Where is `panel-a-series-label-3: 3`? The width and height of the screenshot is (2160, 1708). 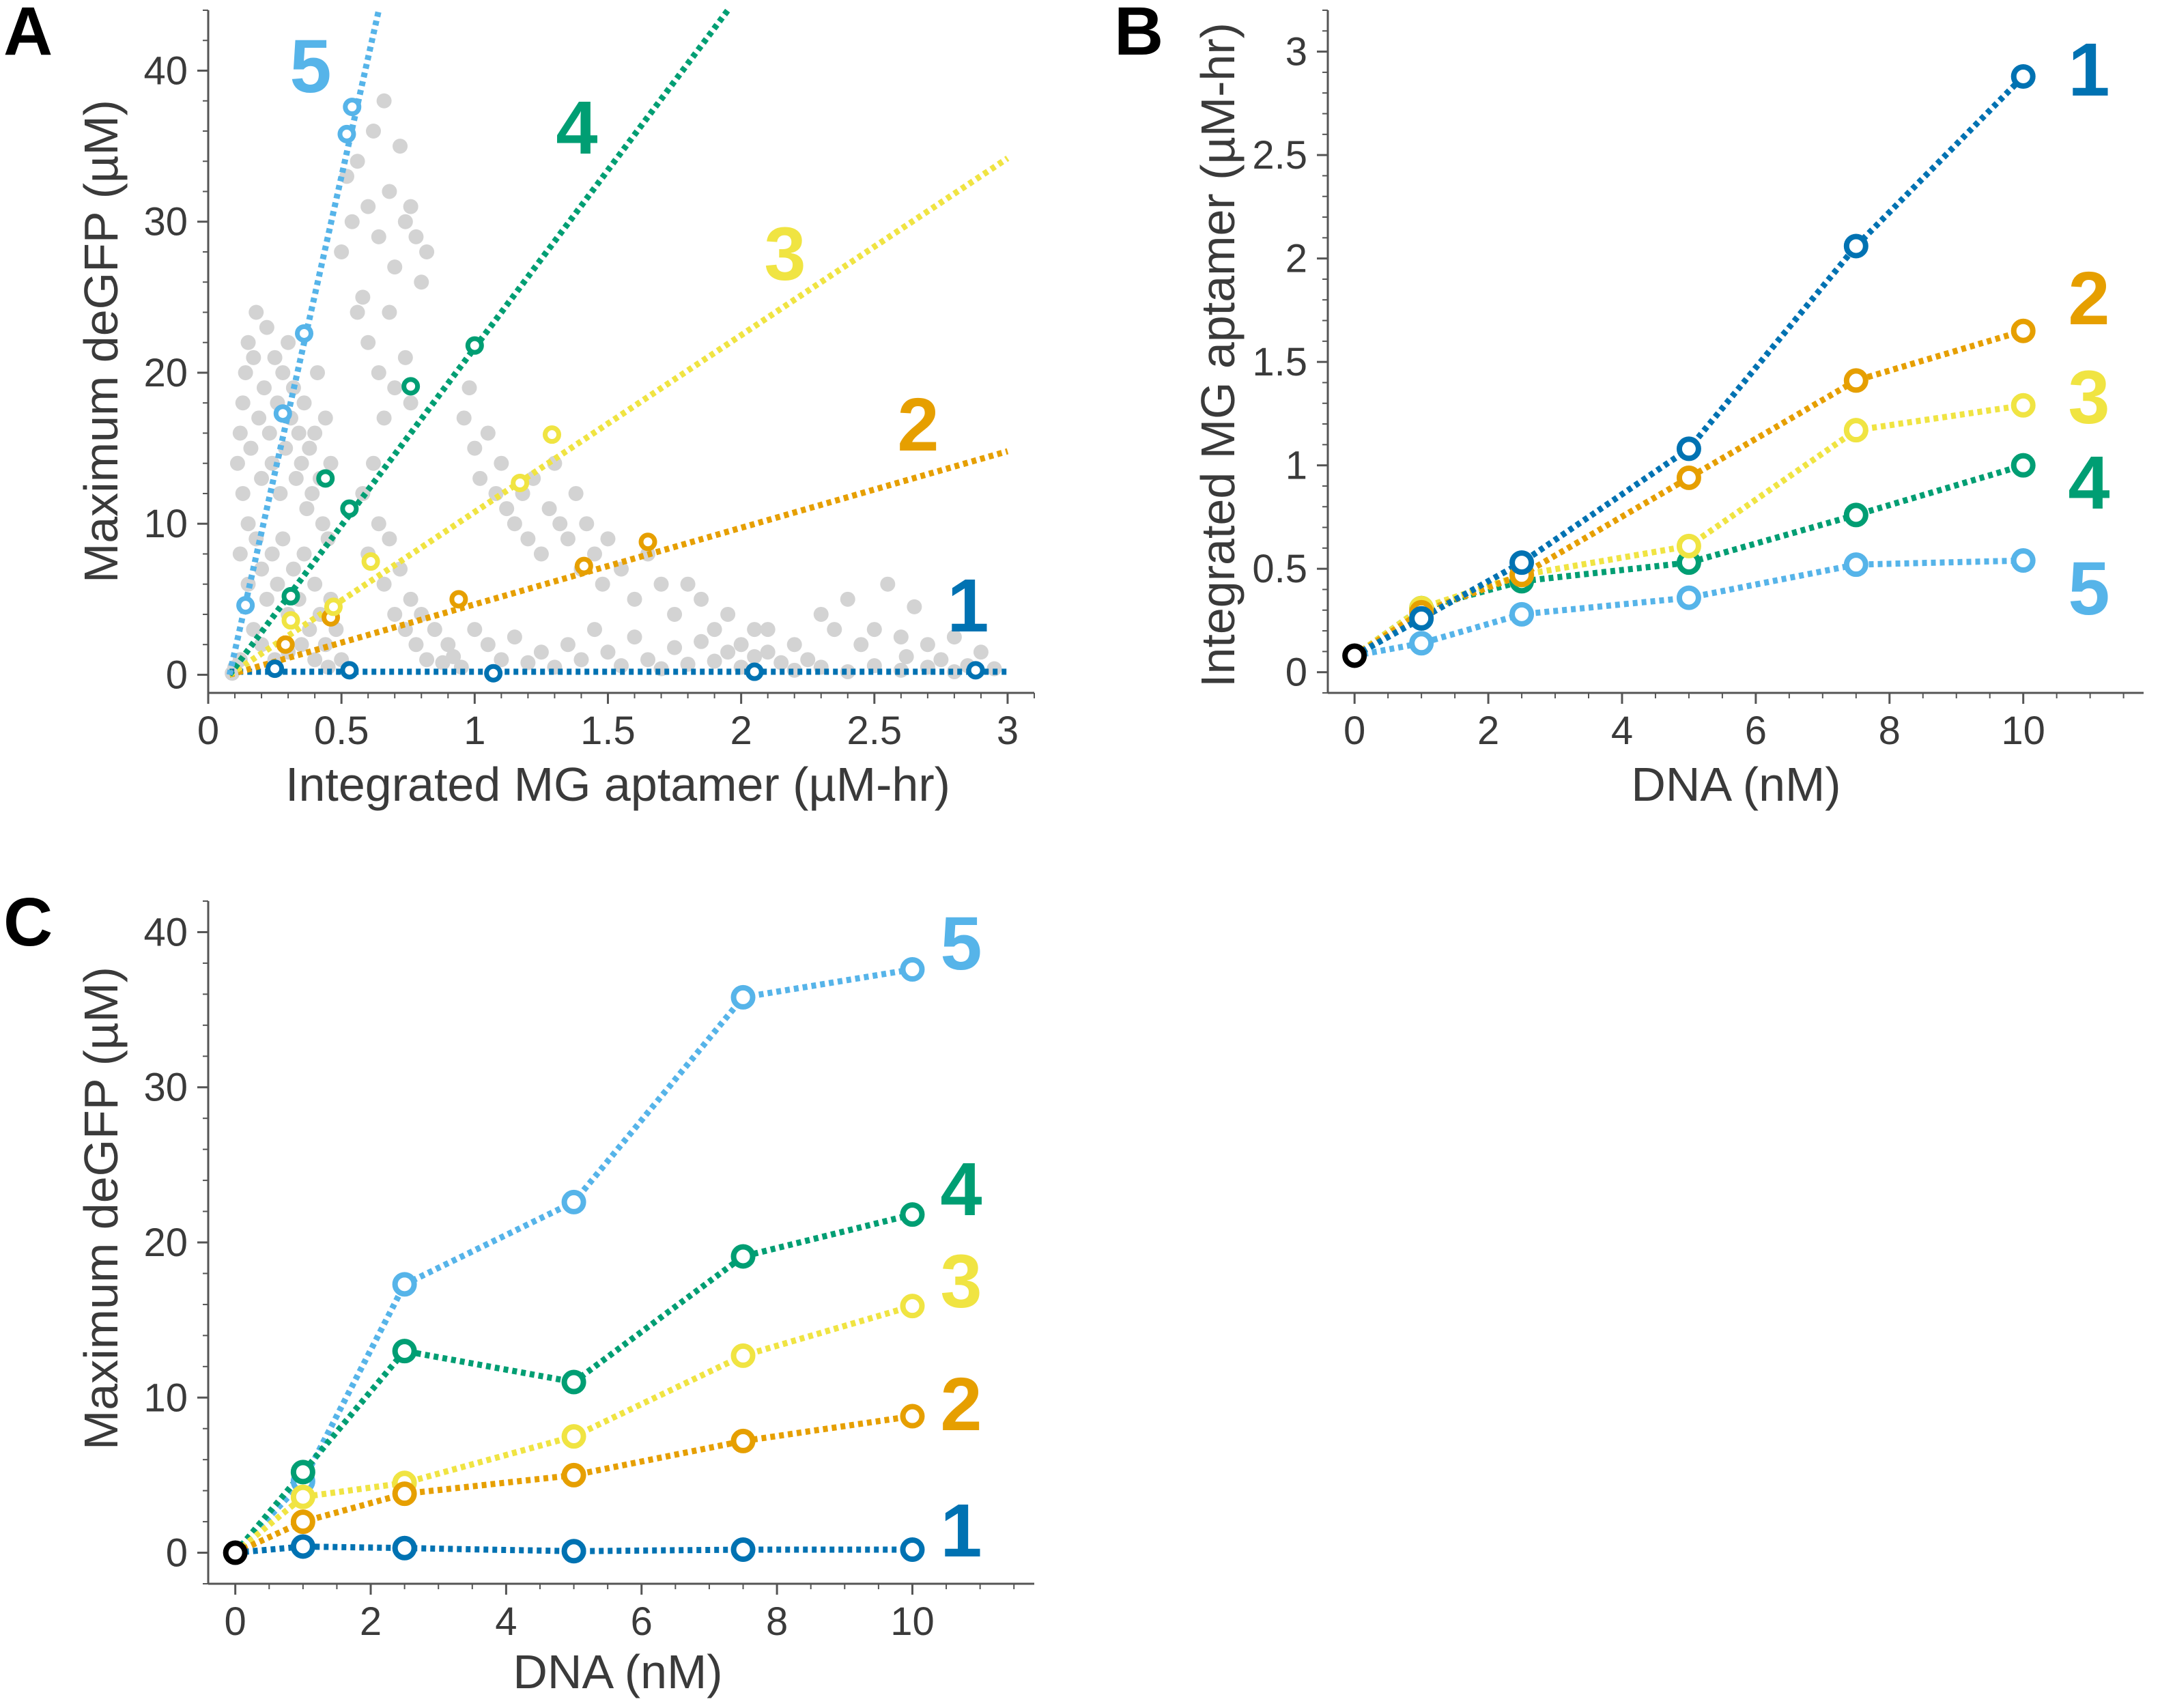 panel-a-series-label-3: 3 is located at coordinates (785, 254).